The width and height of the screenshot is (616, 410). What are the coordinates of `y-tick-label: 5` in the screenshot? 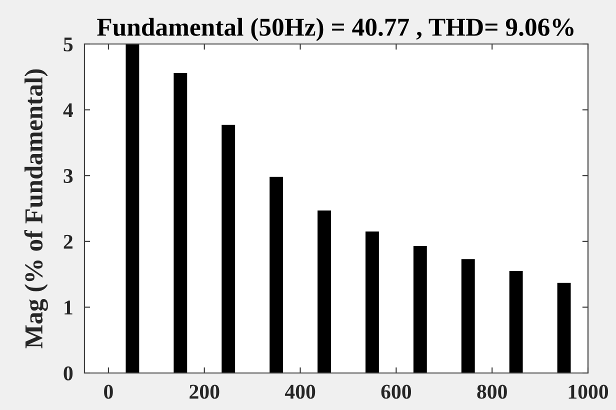 It's located at (68, 45).